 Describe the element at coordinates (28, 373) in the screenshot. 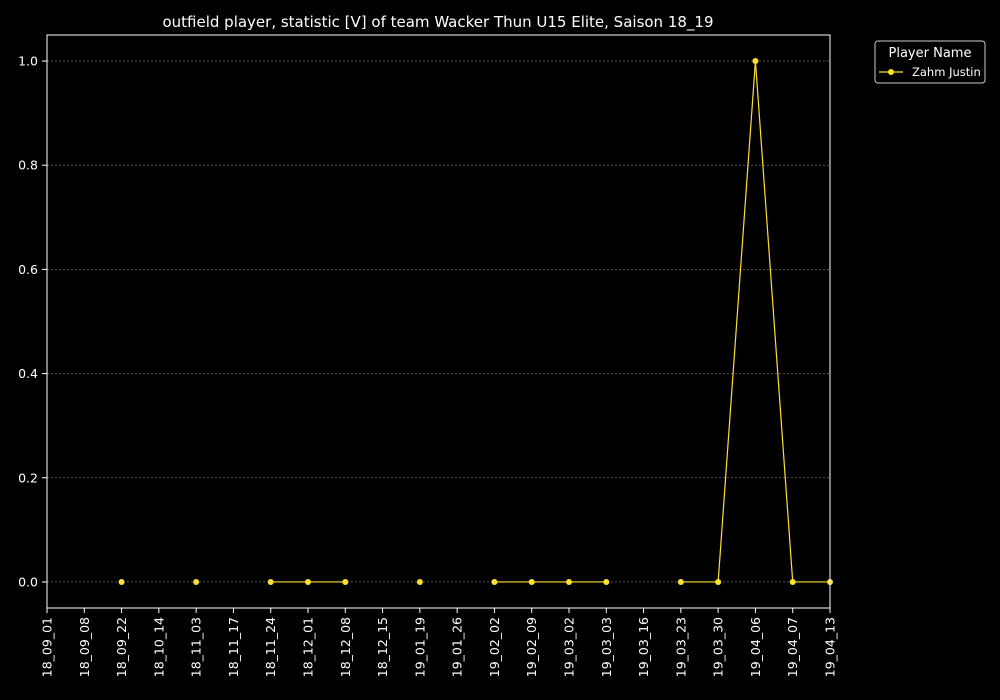

I see `y-tick-label: 0.4` at that location.